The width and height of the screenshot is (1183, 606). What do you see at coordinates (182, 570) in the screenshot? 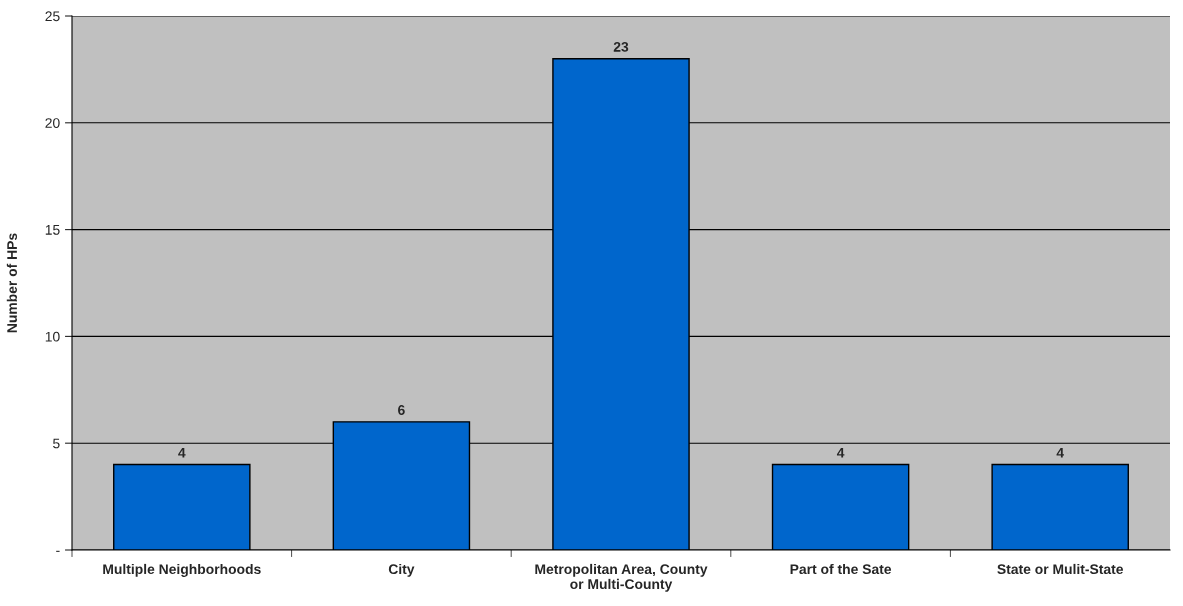
I see `x-tick-label: Multiple Neighborhoods` at bounding box center [182, 570].